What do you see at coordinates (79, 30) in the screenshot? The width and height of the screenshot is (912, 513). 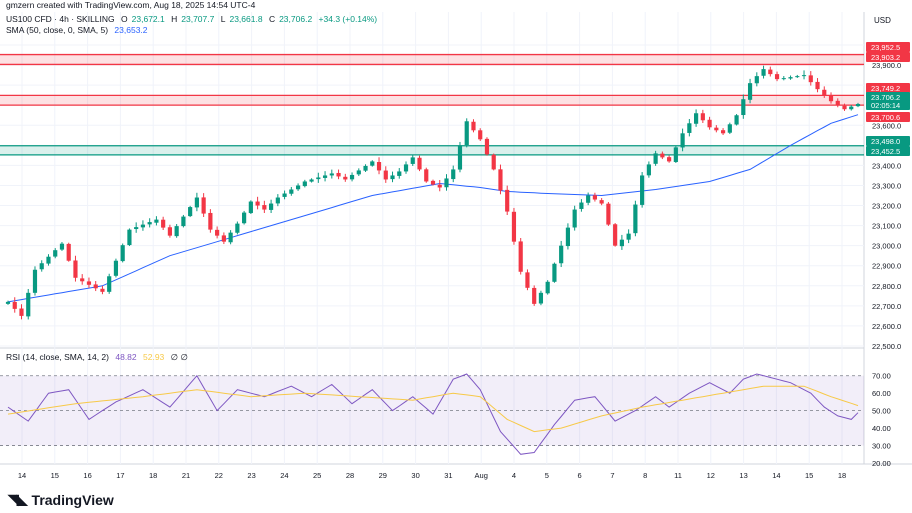 I see `sma-legend: SMA (50, close, 0, SMA, 5) 23,653.2` at bounding box center [79, 30].